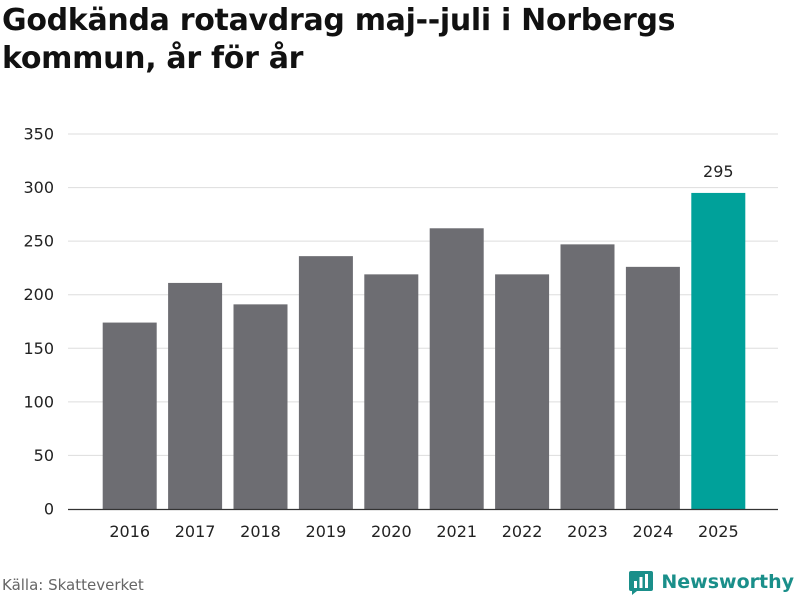 Image resolution: width=800 pixels, height=600 pixels. Describe the element at coordinates (195, 531) in the screenshot. I see `x-tick-label: 2017` at that location.